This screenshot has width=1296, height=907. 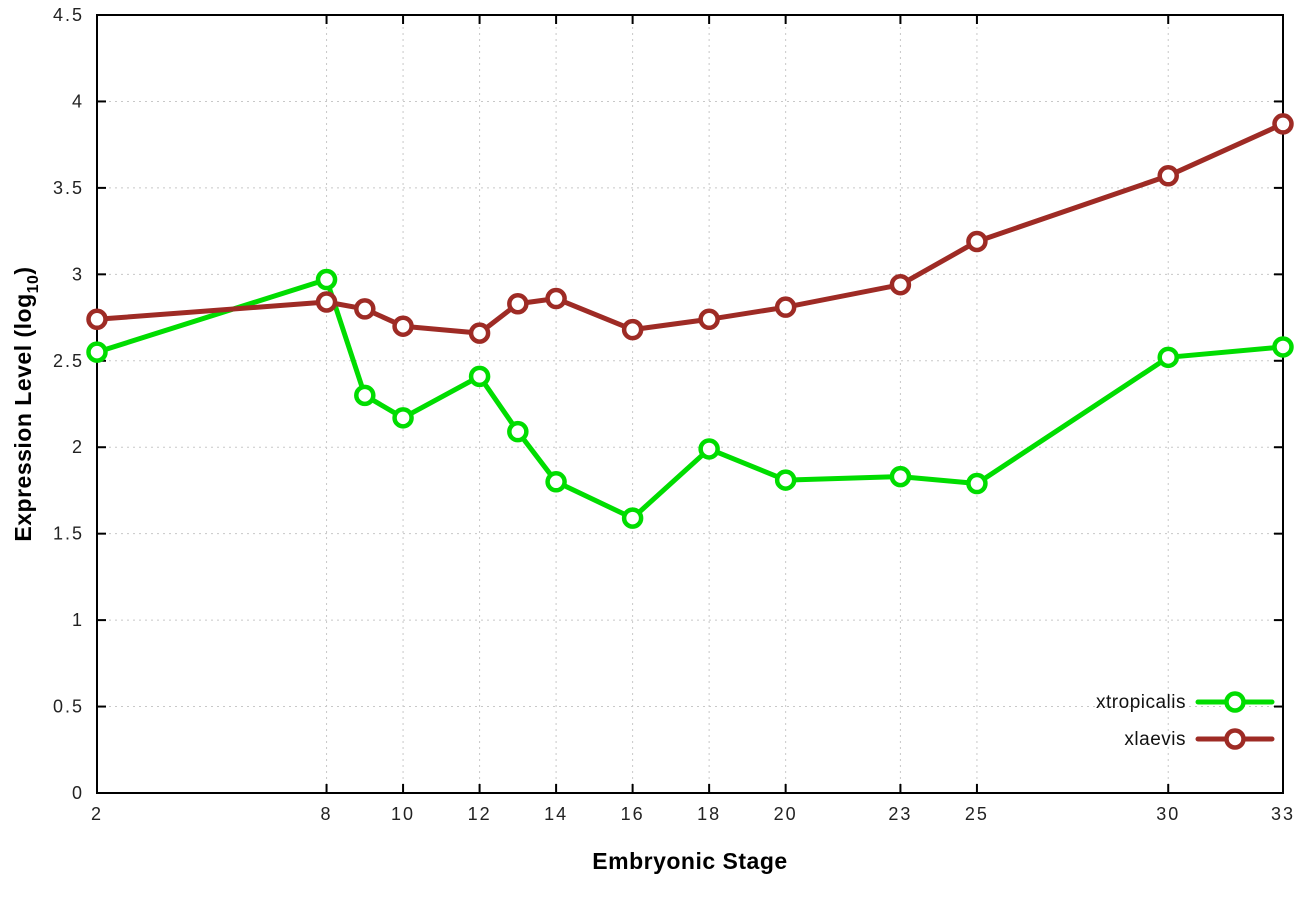 What do you see at coordinates (68, 361) in the screenshot?
I see `y-tick-label: 2.5` at bounding box center [68, 361].